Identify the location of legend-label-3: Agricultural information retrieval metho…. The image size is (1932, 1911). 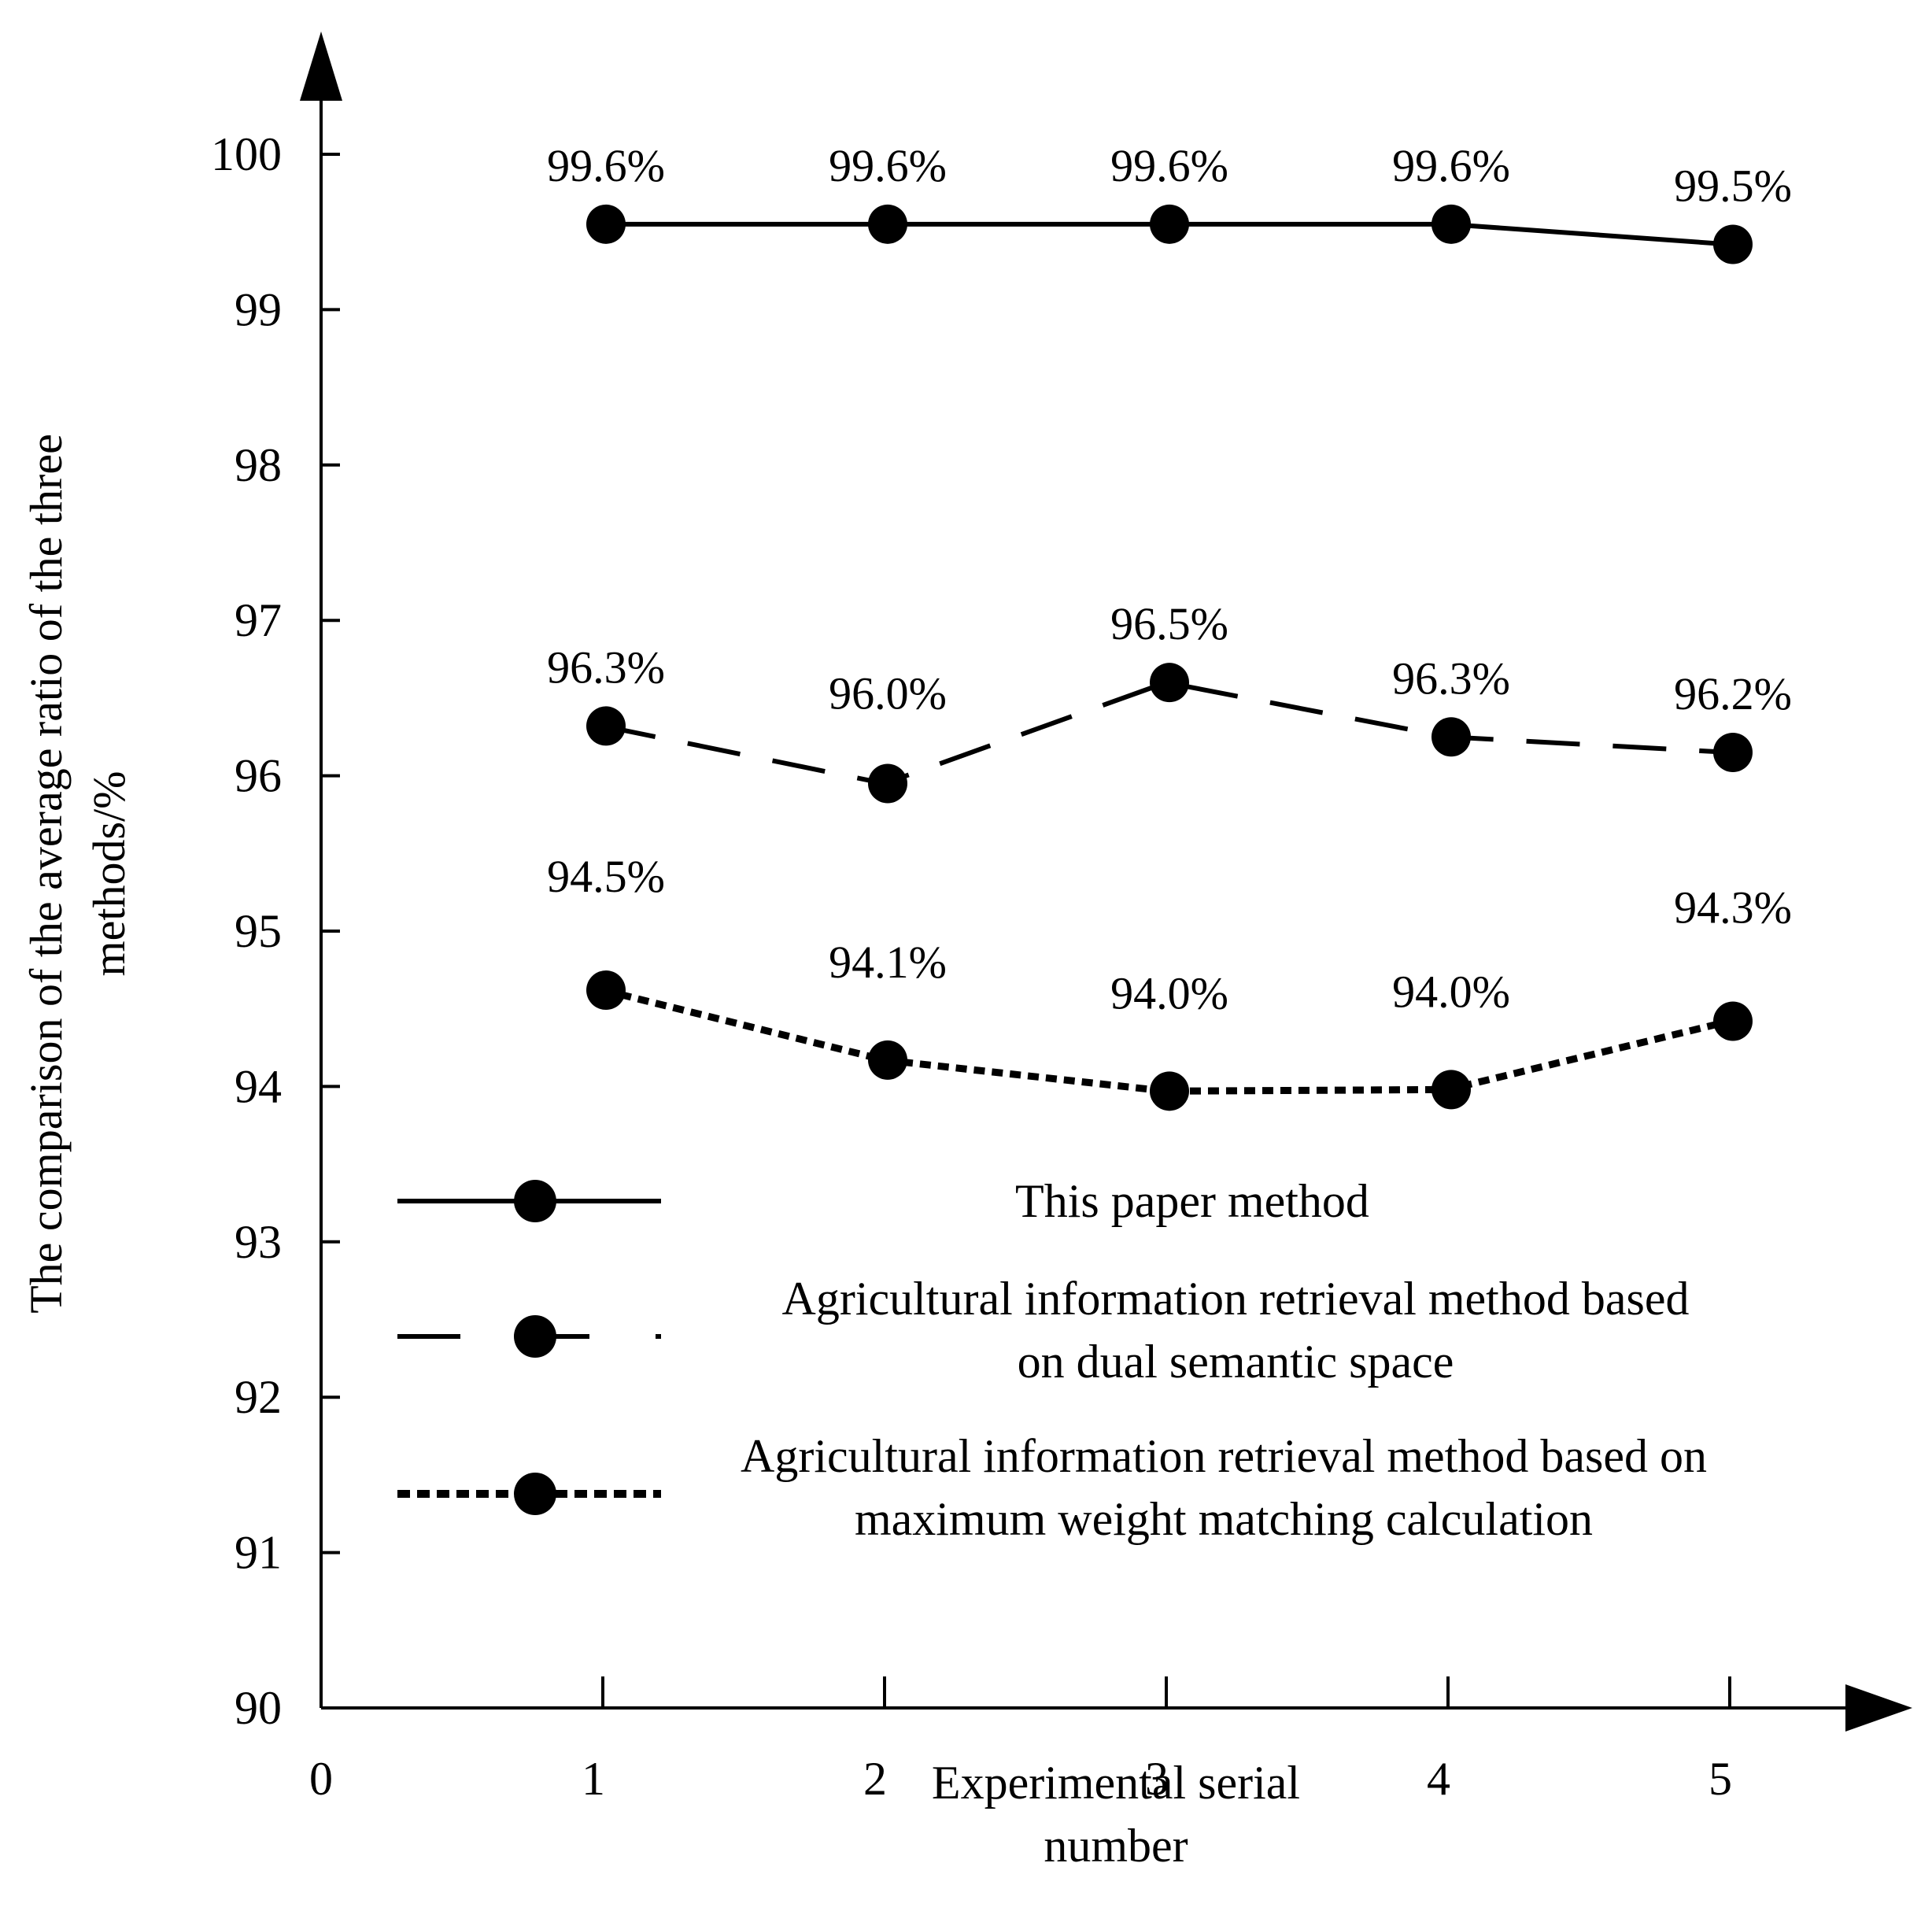
(1224, 1456).